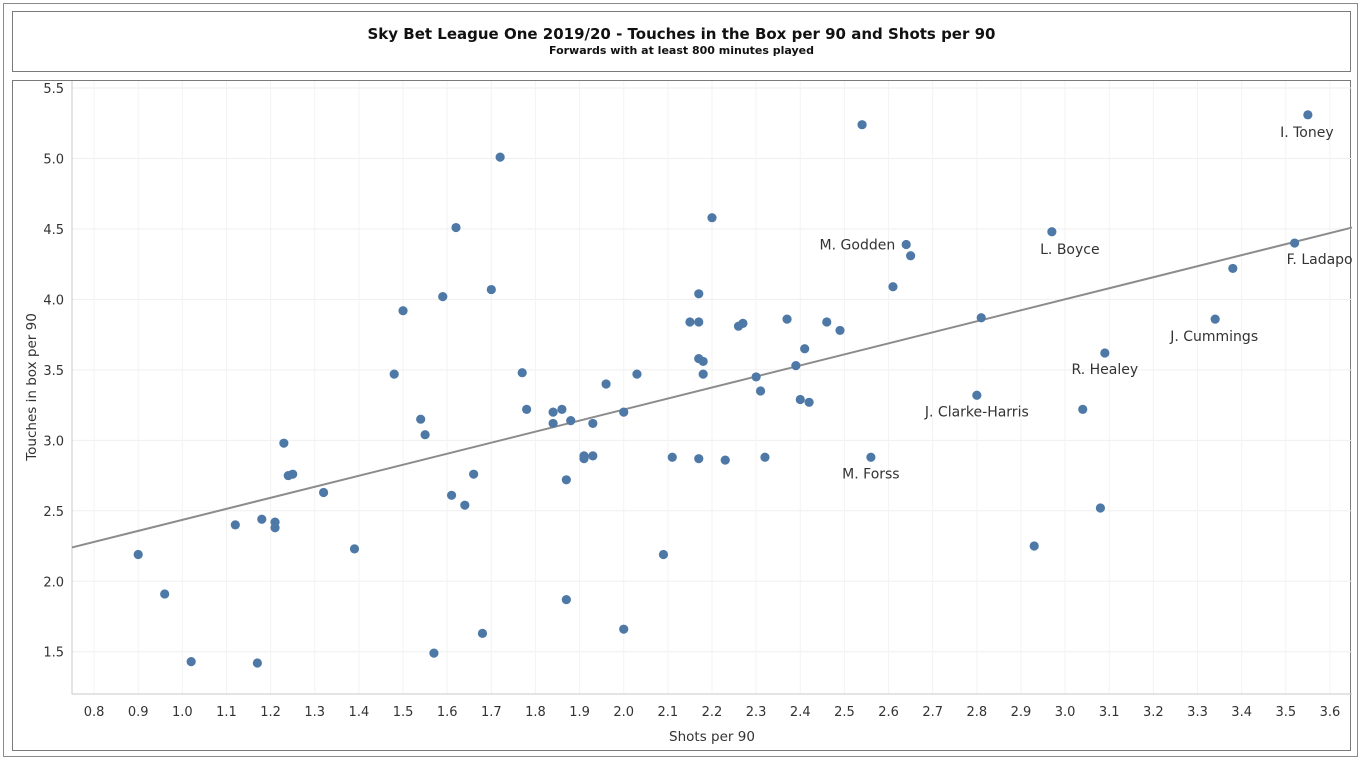  Describe the element at coordinates (1109, 712) in the screenshot. I see `x-tick-label: 3.1` at that location.